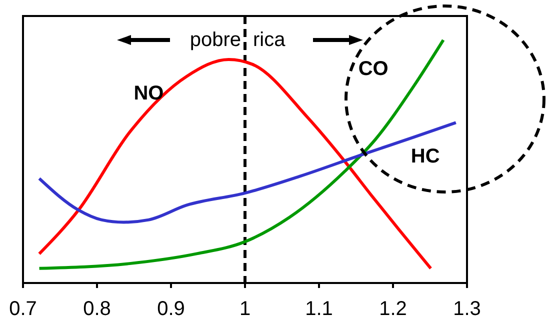  Describe the element at coordinates (269, 40) in the screenshot. I see `annotation: rica` at that location.